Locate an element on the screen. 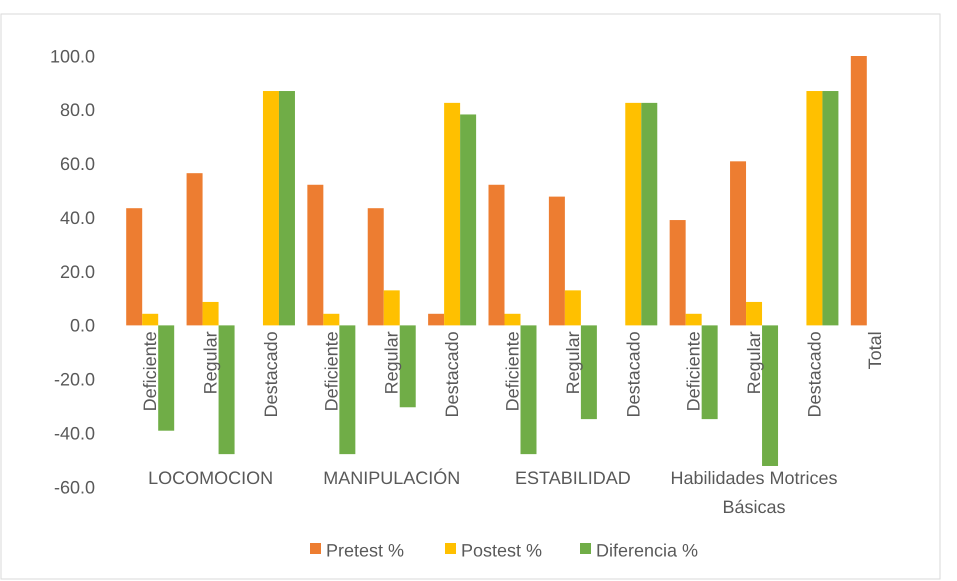 The image size is (957, 581). legend-label: Diferencia % is located at coordinates (647, 550).